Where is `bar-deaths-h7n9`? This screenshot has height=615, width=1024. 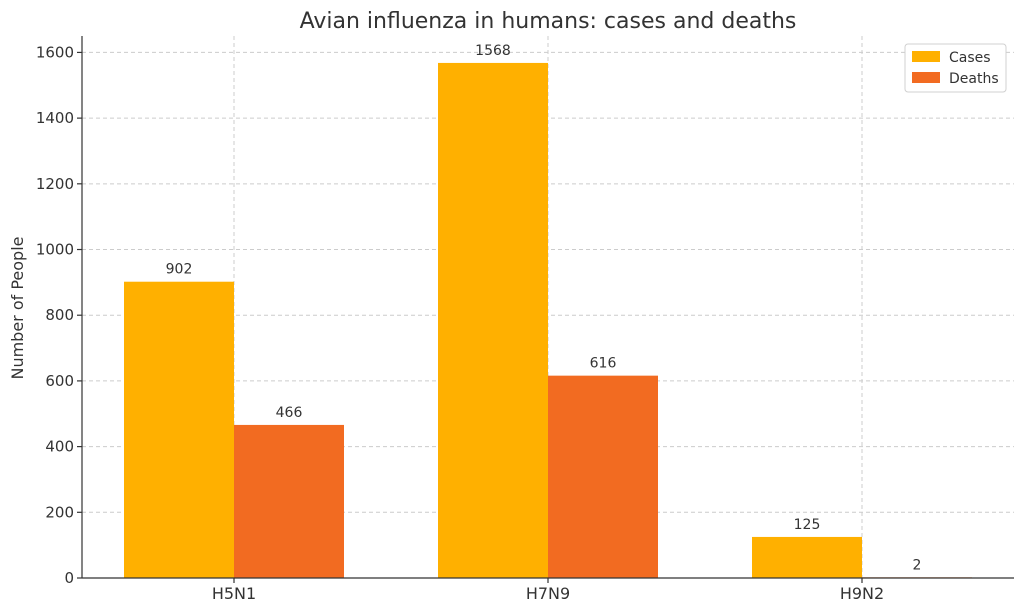 bar-deaths-h7n9 is located at coordinates (603, 476).